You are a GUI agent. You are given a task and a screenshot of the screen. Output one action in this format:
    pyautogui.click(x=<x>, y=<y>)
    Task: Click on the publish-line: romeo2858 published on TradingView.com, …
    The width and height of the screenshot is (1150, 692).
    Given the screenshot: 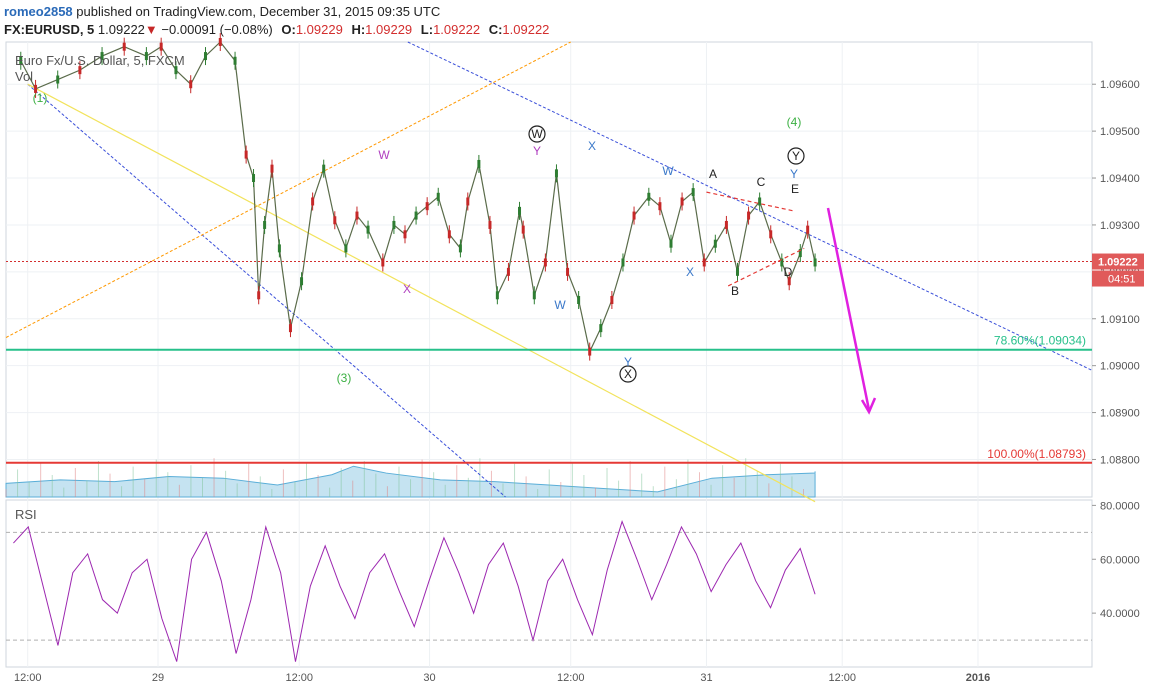 What is the action you would take?
    pyautogui.click(x=222, y=11)
    